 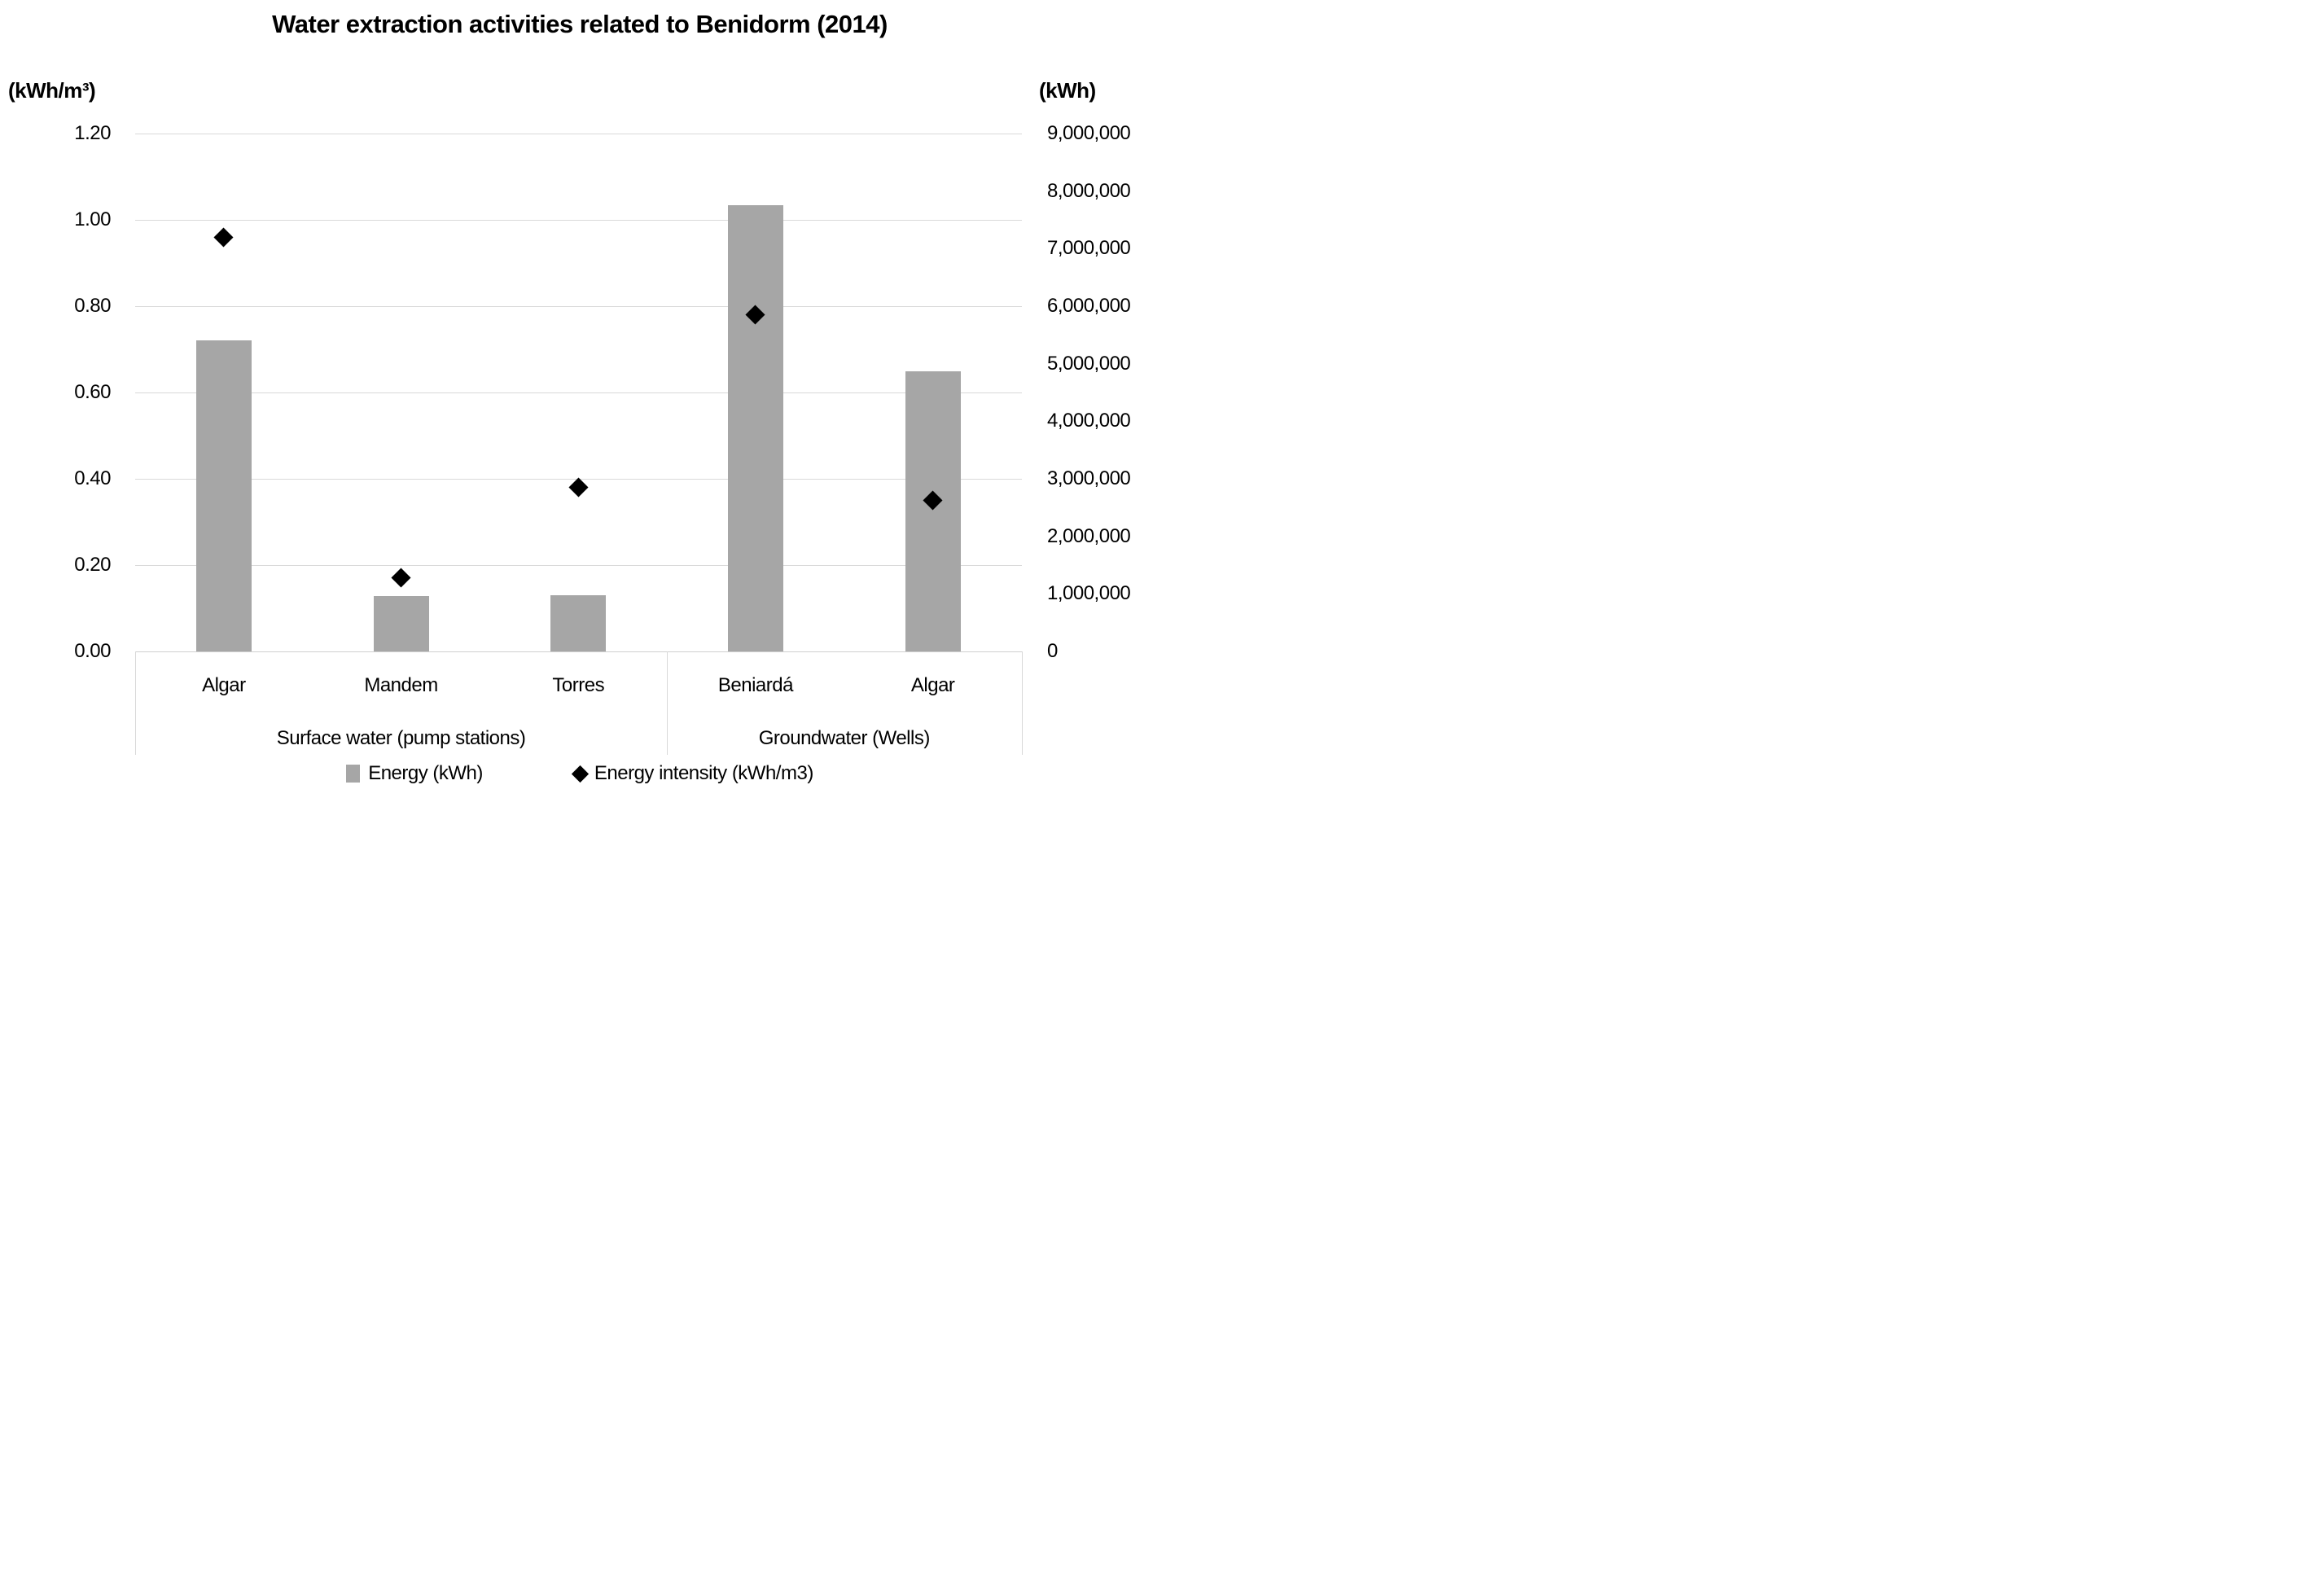 What do you see at coordinates (578, 685) in the screenshot?
I see `category-label: Torres` at bounding box center [578, 685].